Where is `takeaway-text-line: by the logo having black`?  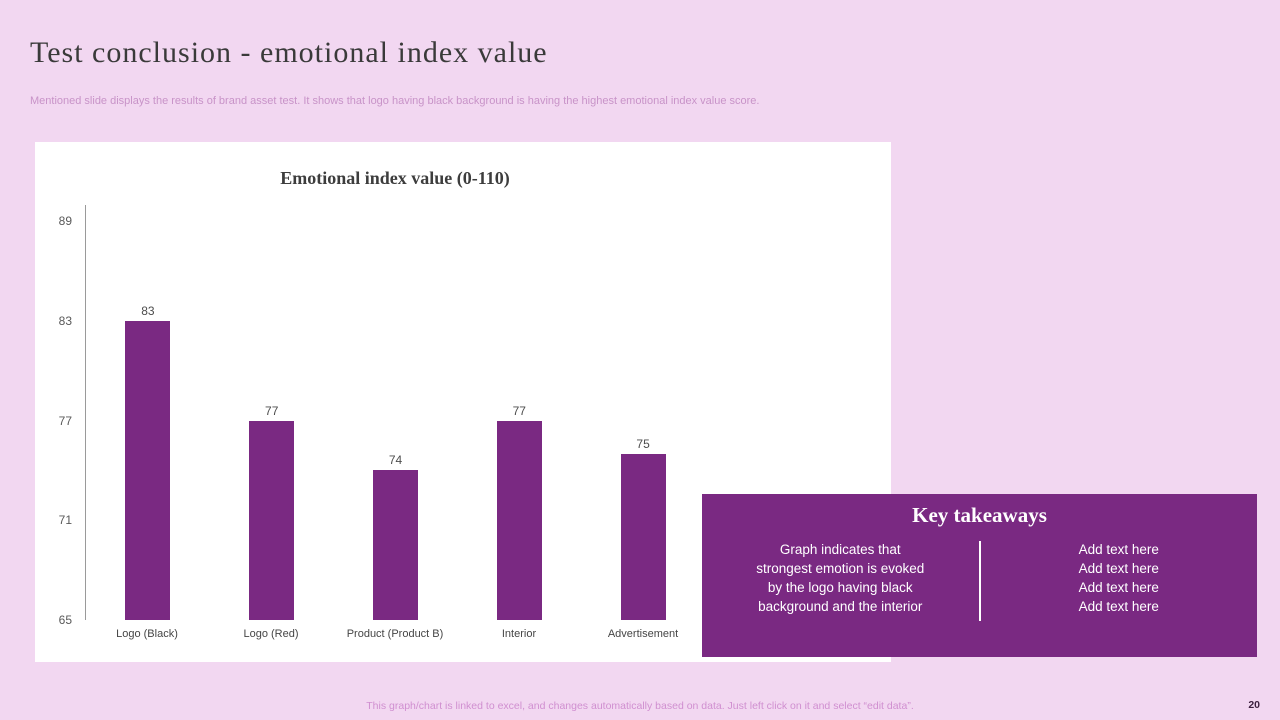
takeaway-text-line: by the logo having black is located at coordinates (840, 587).